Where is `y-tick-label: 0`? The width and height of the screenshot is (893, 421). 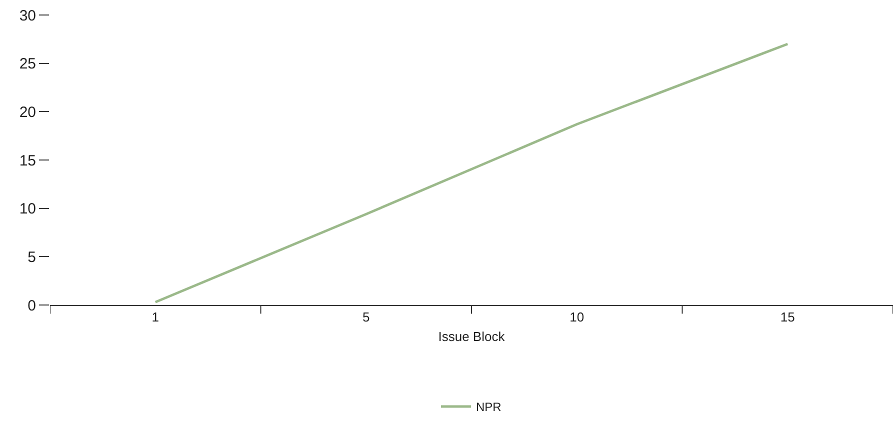 y-tick-label: 0 is located at coordinates (32, 305).